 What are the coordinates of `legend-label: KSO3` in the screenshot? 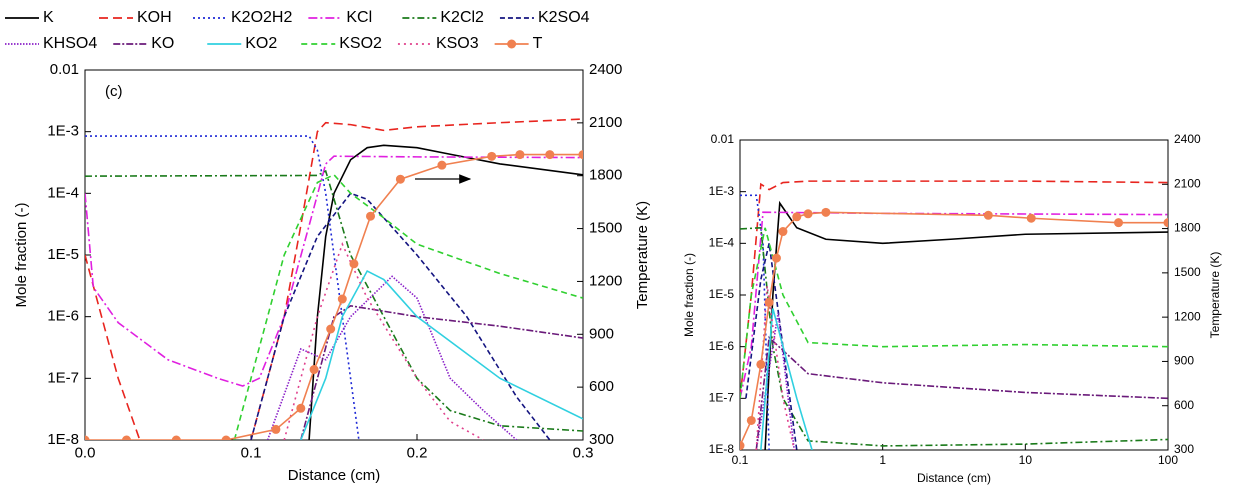 It's located at (457, 43).